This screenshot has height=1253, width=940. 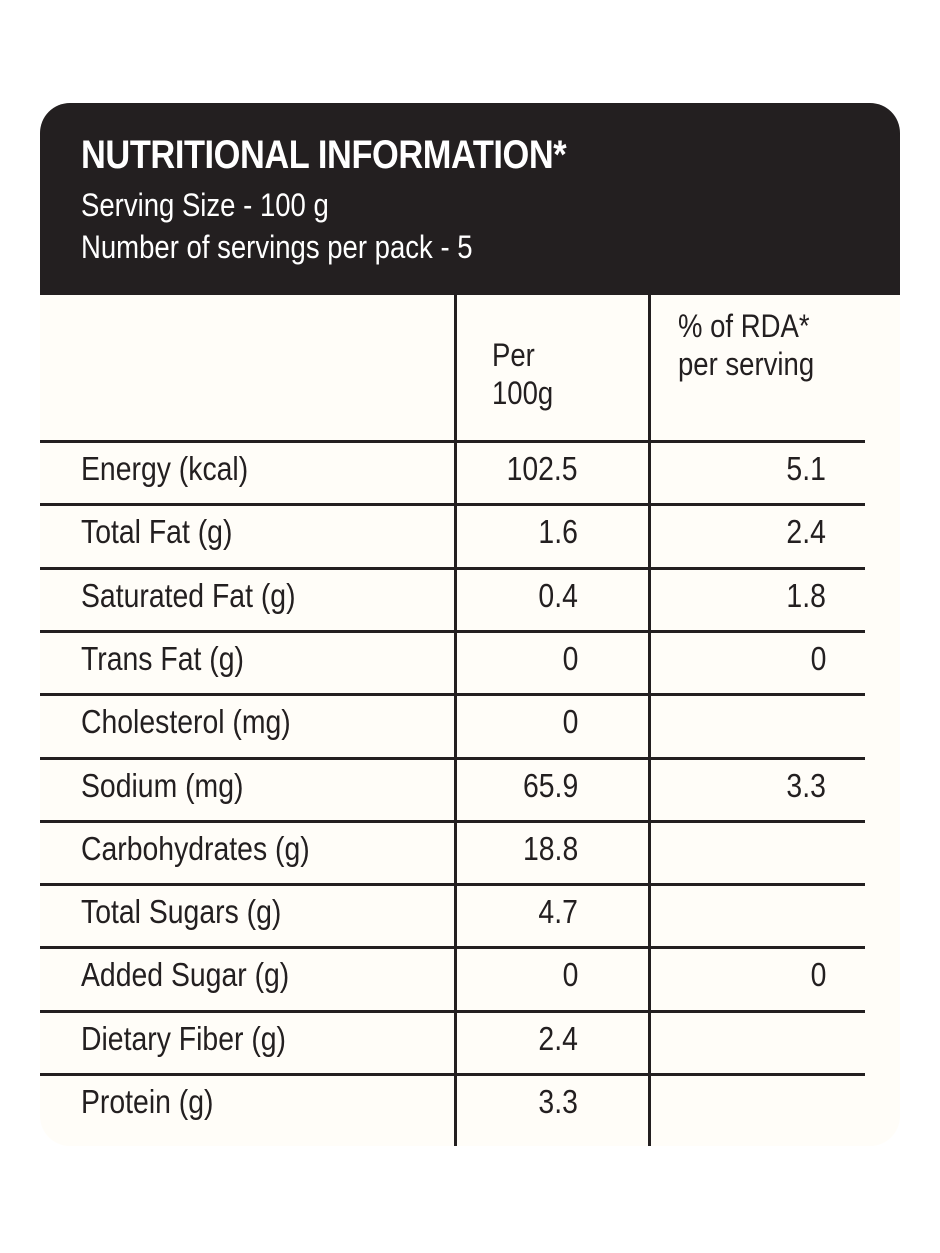 I want to click on nutrition-title: NUTRITIONAL INFORMATION*, so click(x=324, y=155).